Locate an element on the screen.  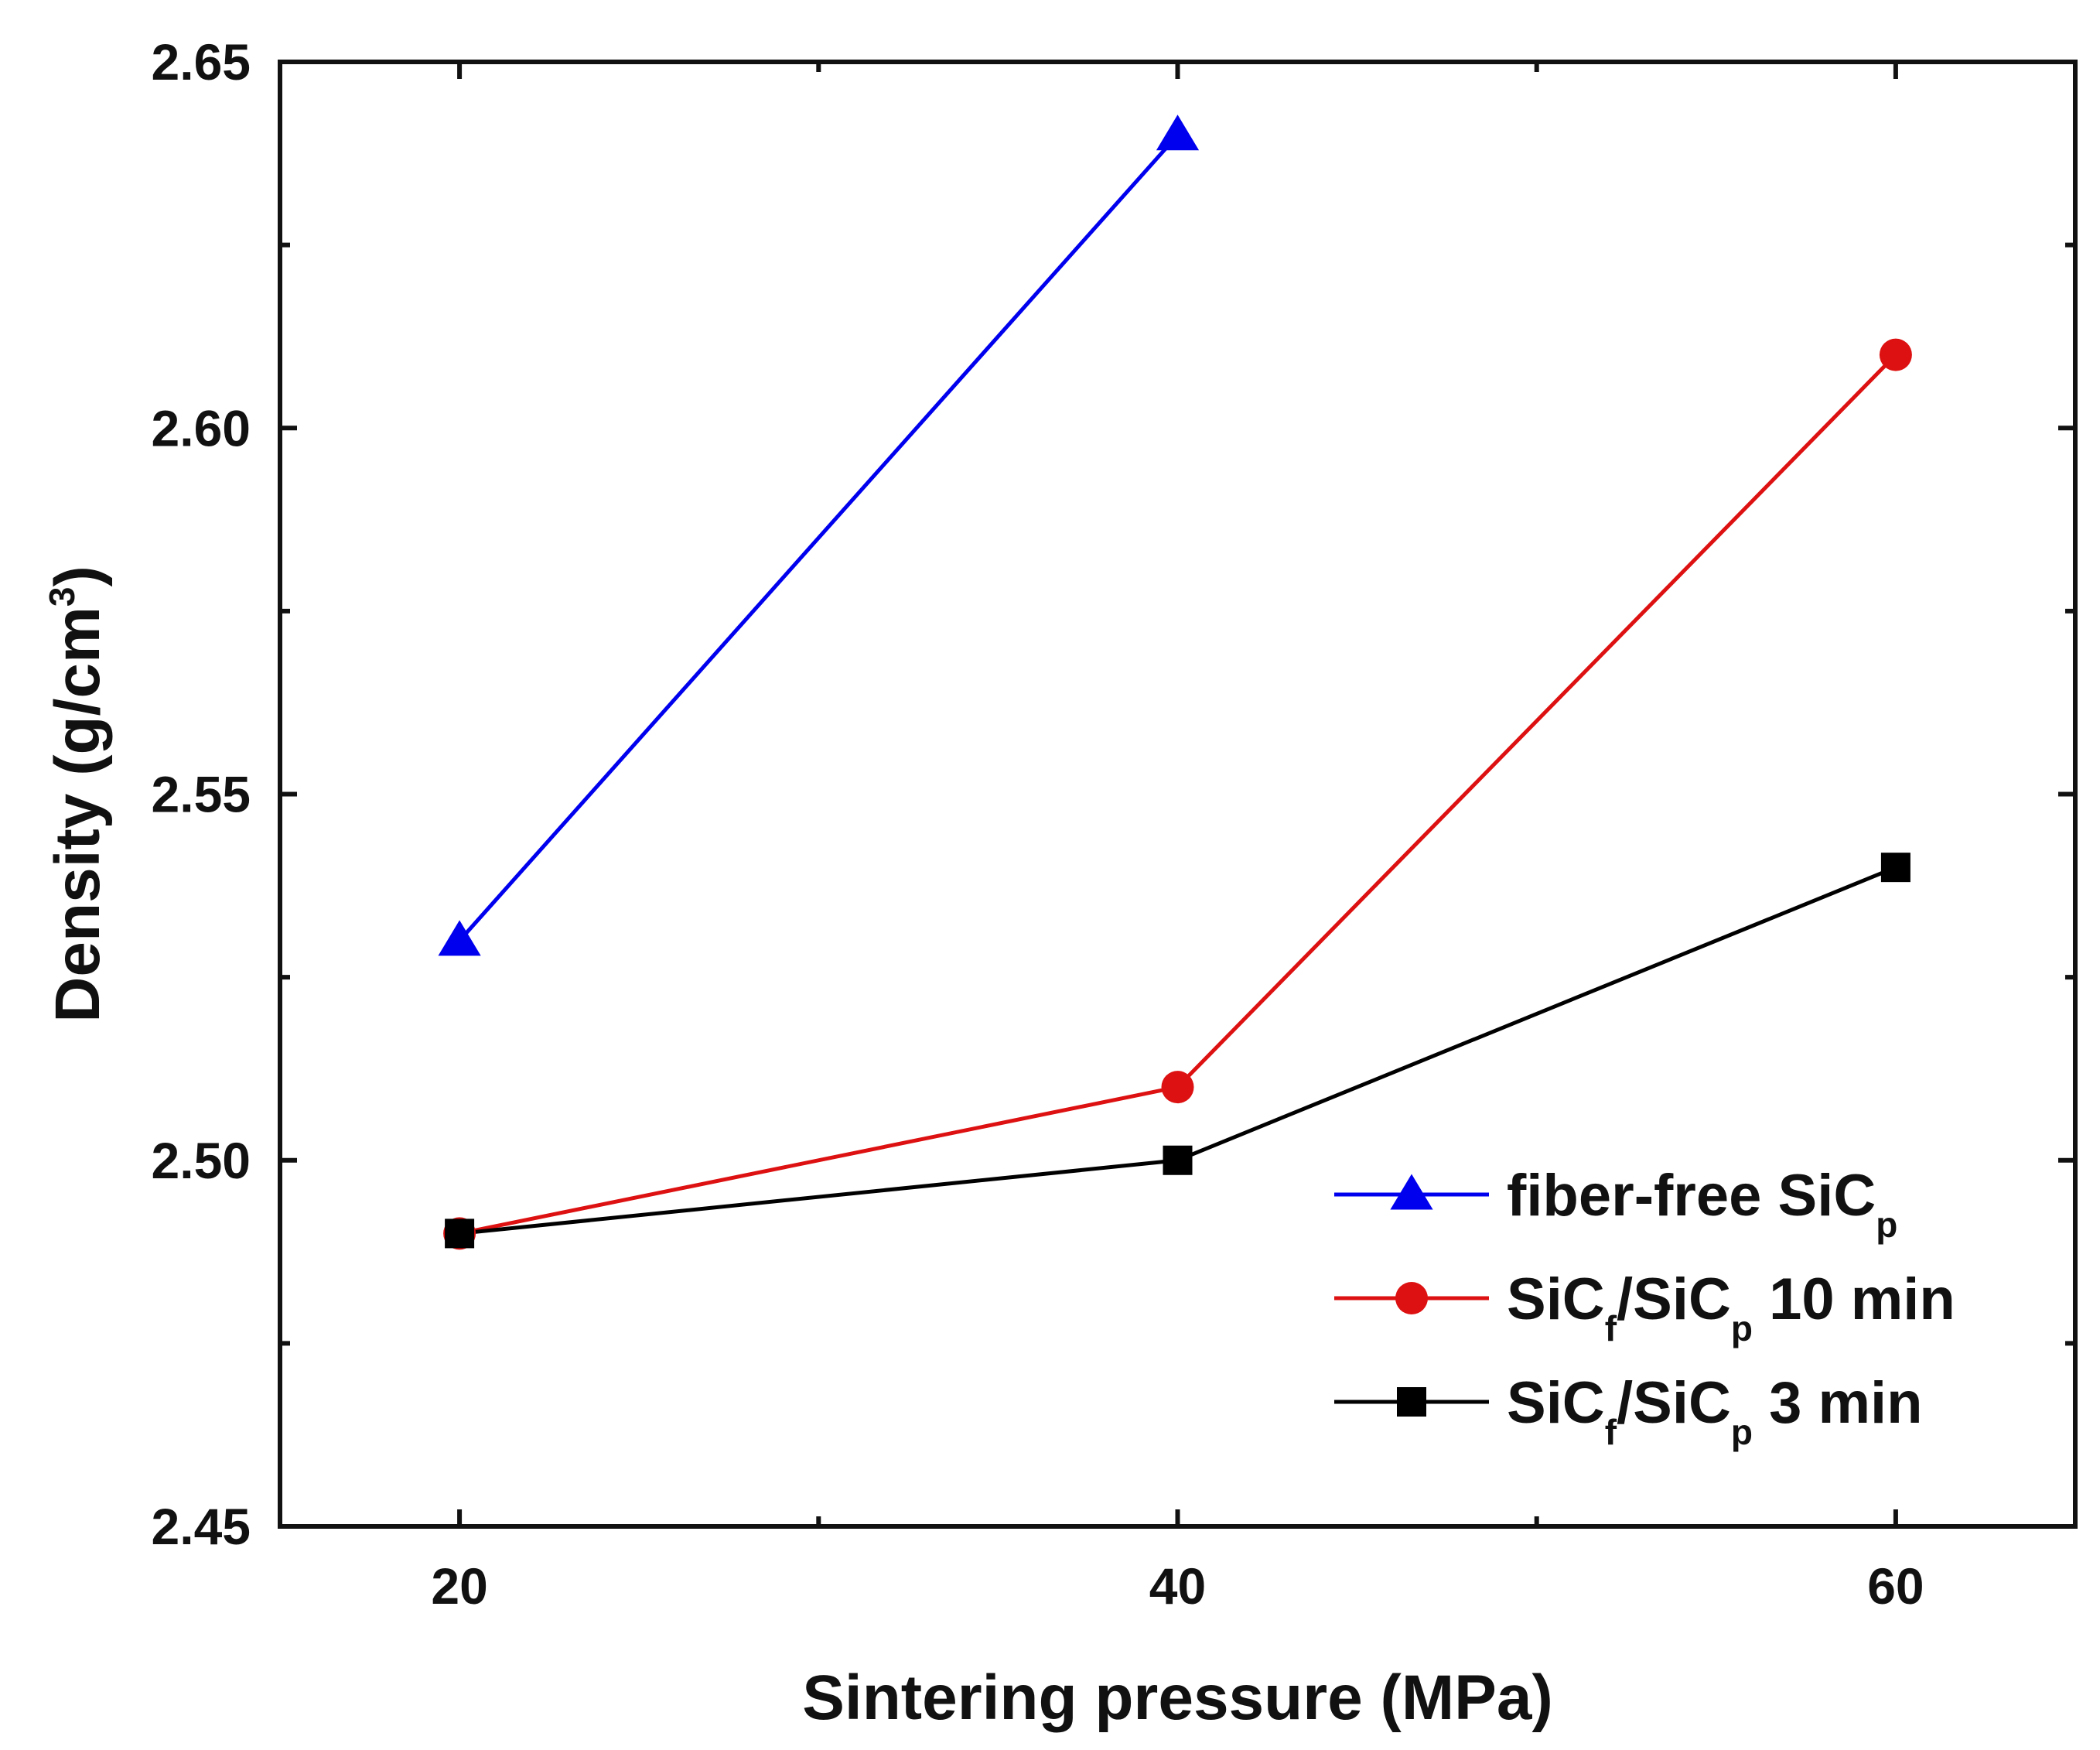
legend-label-part: 3 min is located at coordinates (1838, 1403).